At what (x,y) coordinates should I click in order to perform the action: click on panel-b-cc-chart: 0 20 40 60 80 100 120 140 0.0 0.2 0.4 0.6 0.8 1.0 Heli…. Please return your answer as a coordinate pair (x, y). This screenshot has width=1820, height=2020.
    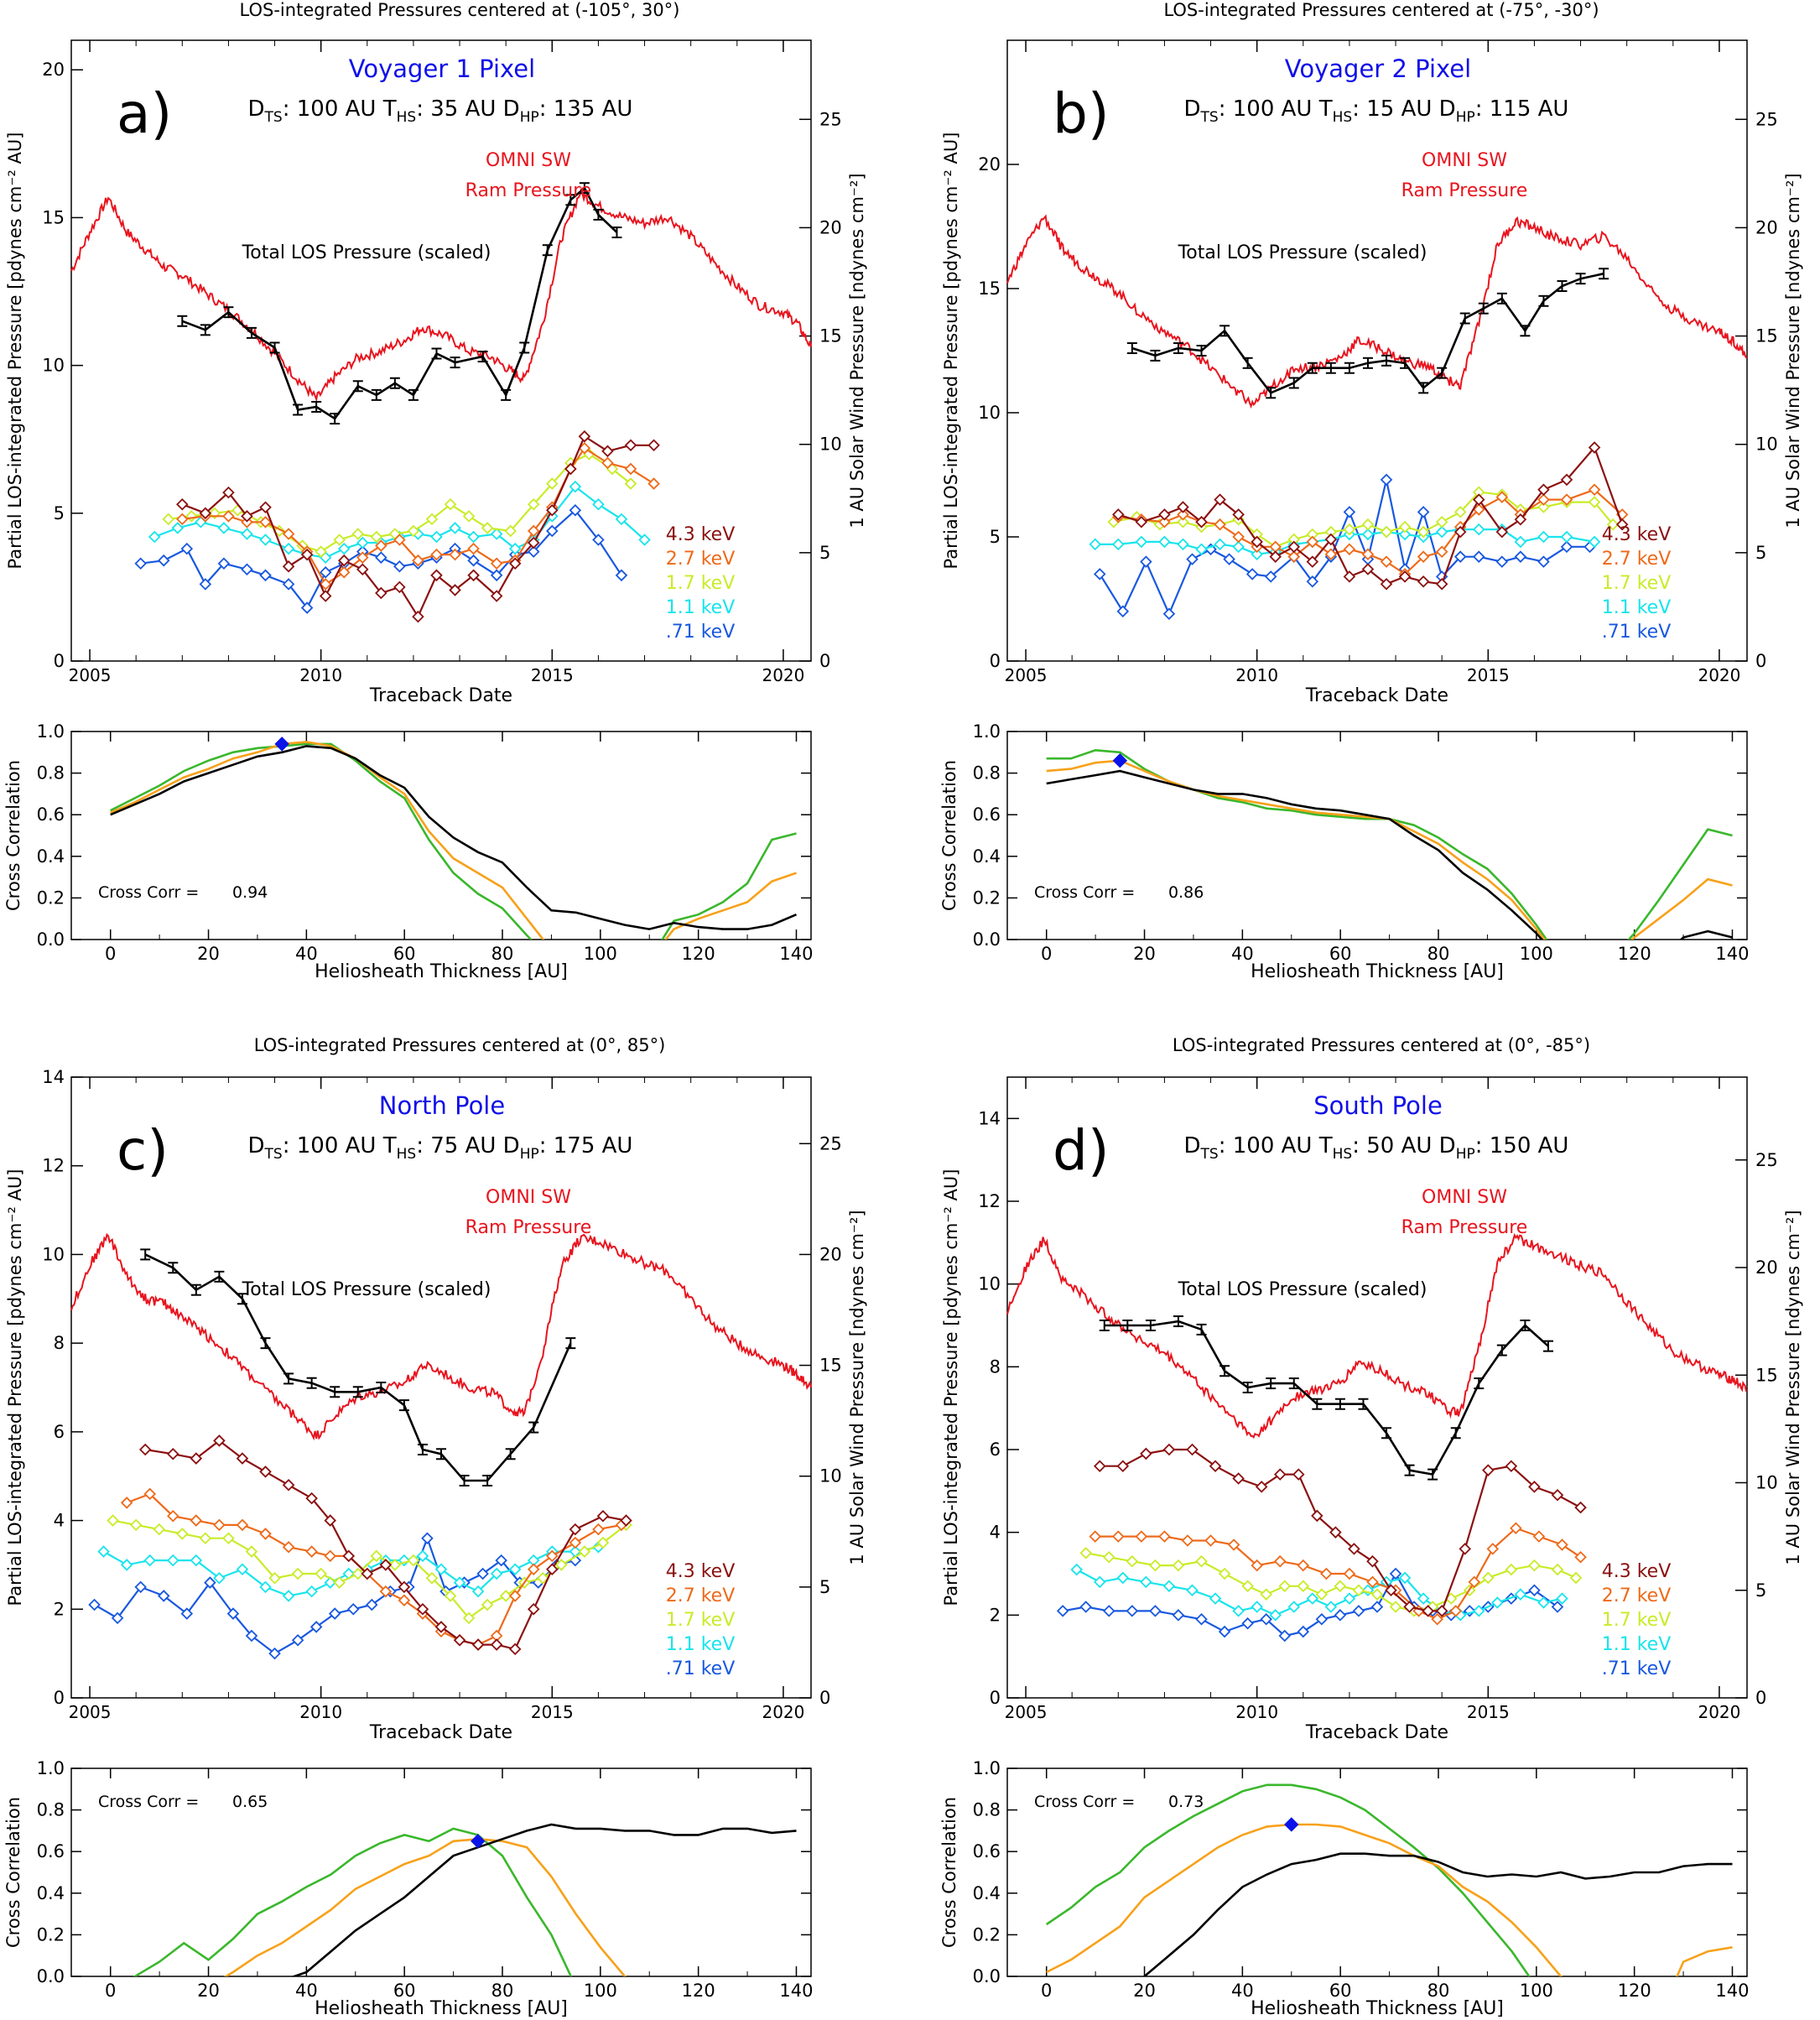
    Looking at the image, I should click on (1344, 851).